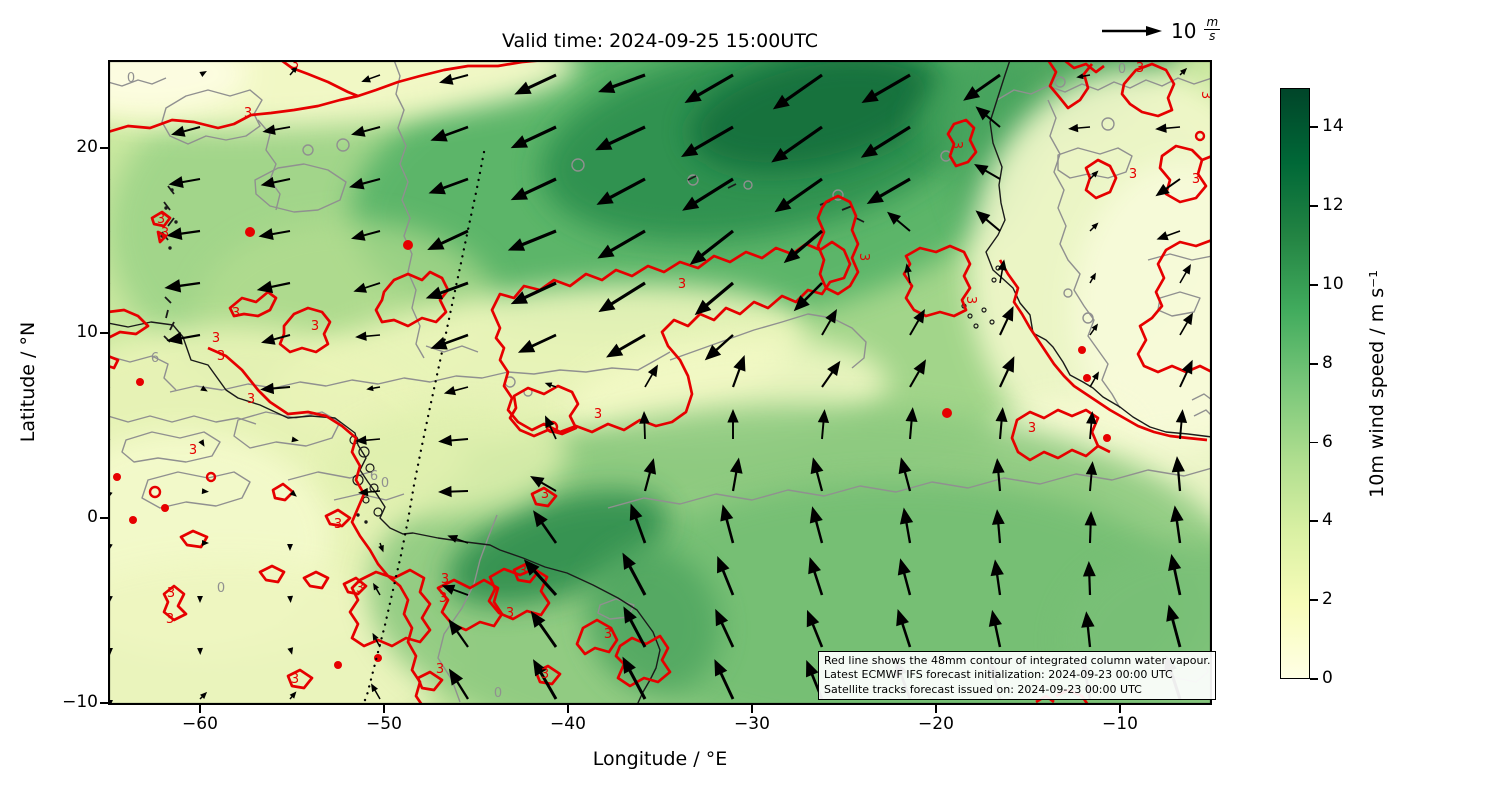 The width and height of the screenshot is (1500, 800). Describe the element at coordinates (1132, 31) in the screenshot. I see `quiver-key-arrow` at that location.